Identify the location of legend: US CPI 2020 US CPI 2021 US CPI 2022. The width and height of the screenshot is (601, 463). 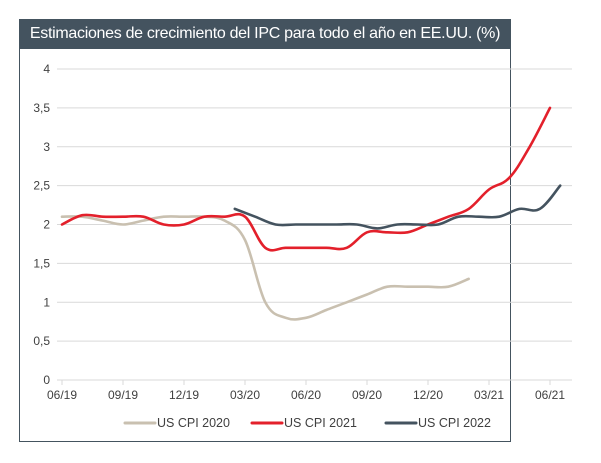
(307, 423).